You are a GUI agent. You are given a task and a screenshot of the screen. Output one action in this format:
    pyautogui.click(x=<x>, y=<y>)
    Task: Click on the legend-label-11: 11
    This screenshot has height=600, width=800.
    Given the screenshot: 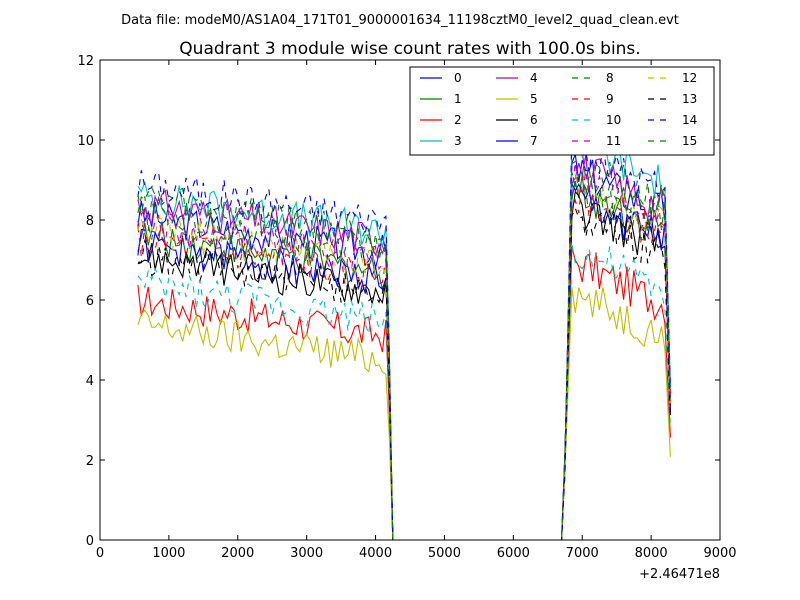 What is the action you would take?
    pyautogui.click(x=613, y=141)
    